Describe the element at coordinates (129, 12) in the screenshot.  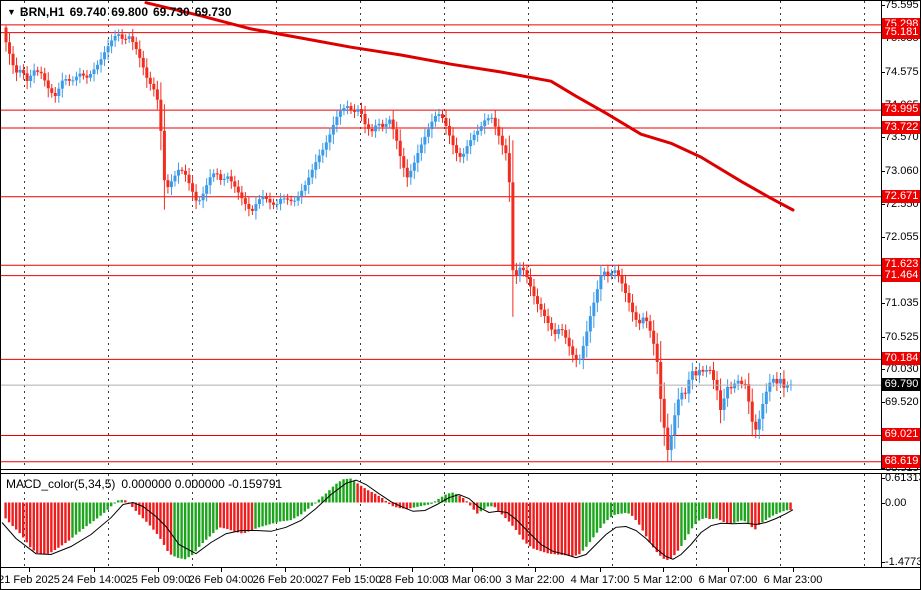
I see `quote-high: 69.800` at that location.